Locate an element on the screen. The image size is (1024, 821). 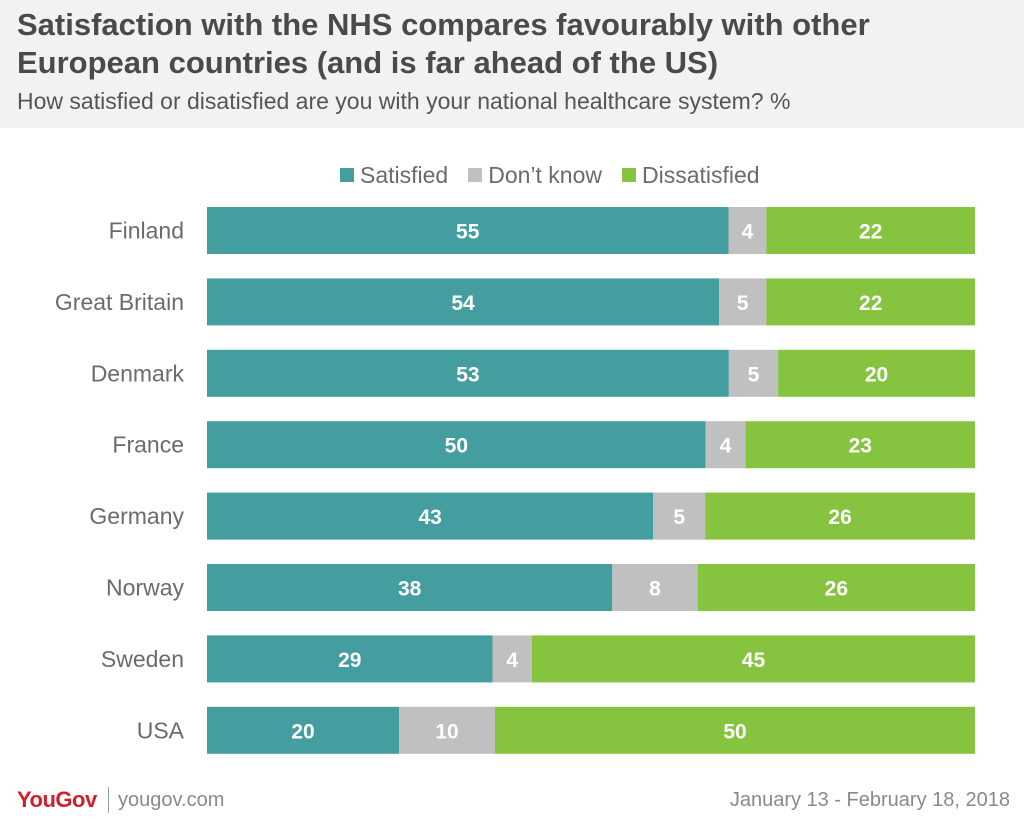
bar-dont-know-denmark is located at coordinates (753, 373).